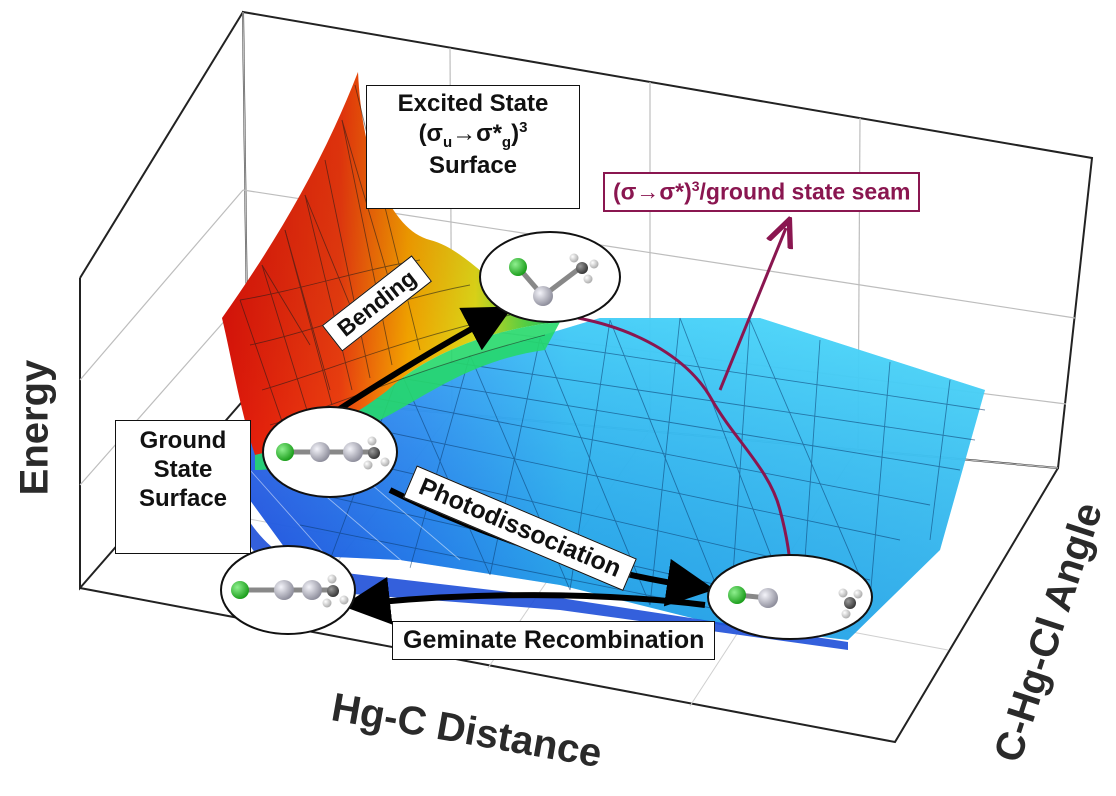 The width and height of the screenshot is (1116, 796). Describe the element at coordinates (524, 600) in the screenshot. I see `geminate-recombination-arrow` at that location.